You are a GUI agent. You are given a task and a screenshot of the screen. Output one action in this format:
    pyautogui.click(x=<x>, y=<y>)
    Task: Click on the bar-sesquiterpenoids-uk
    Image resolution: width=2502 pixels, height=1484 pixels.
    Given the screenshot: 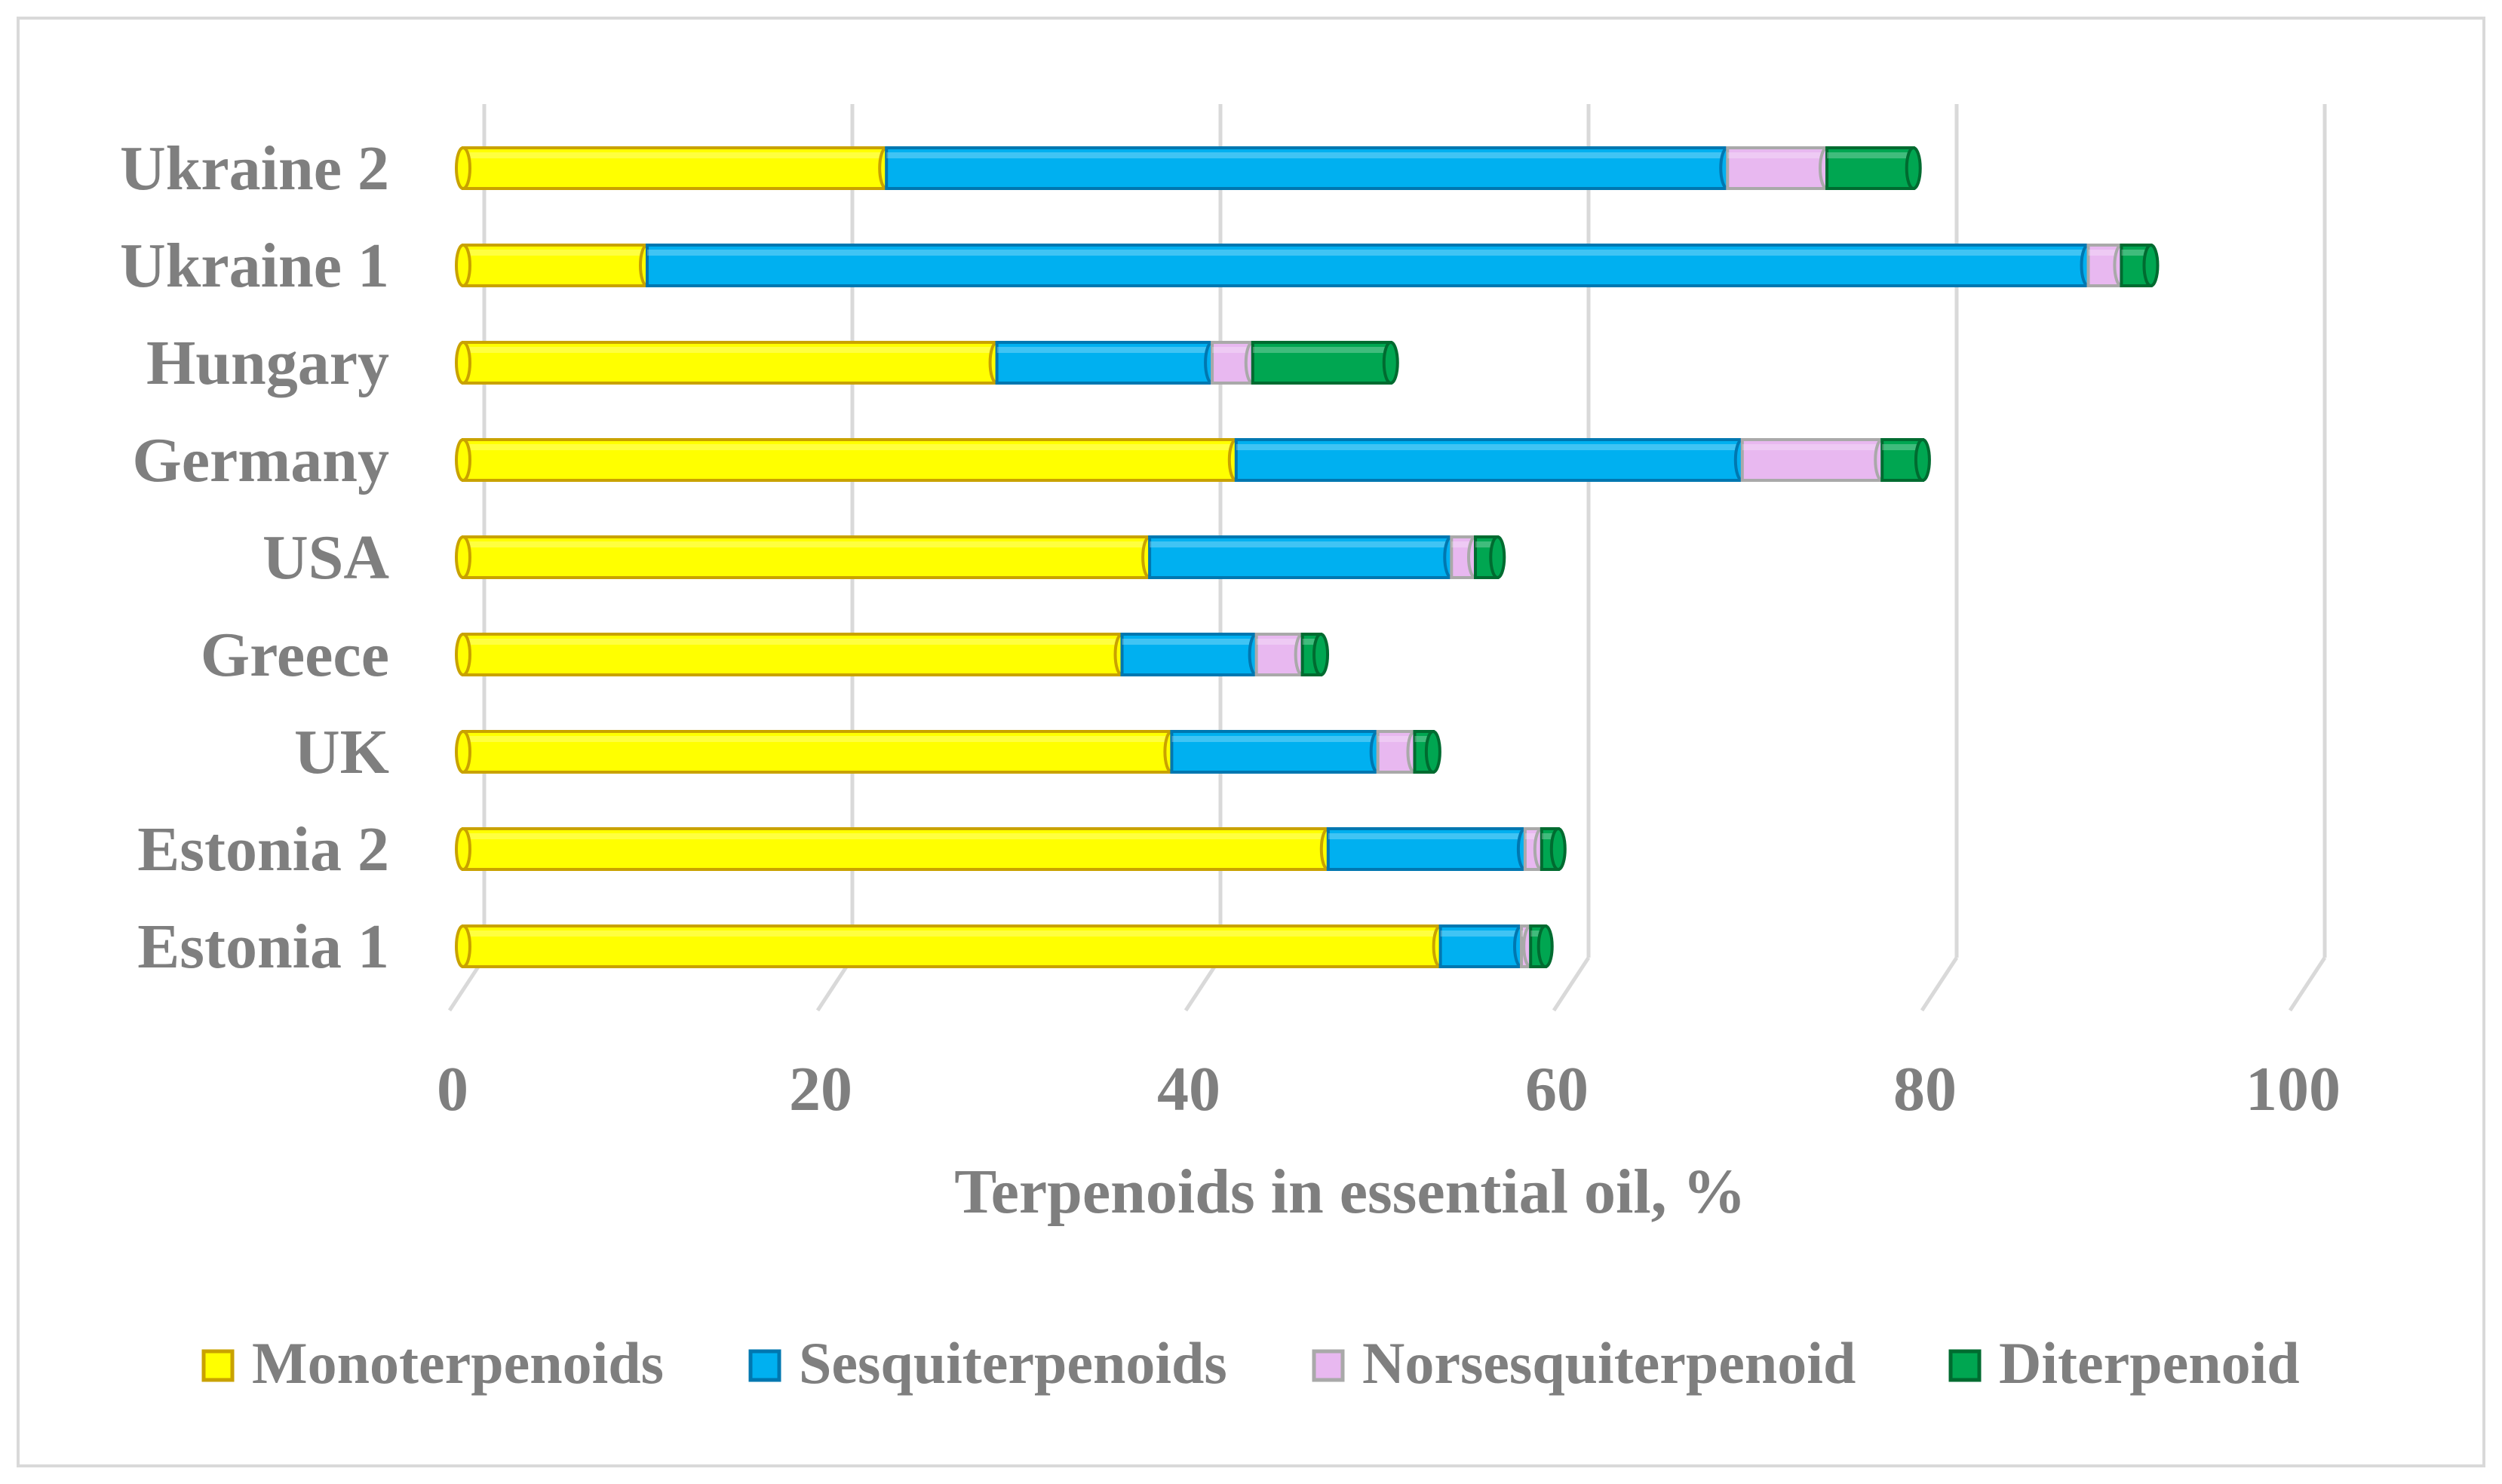 What is the action you would take?
    pyautogui.click(x=1278, y=752)
    